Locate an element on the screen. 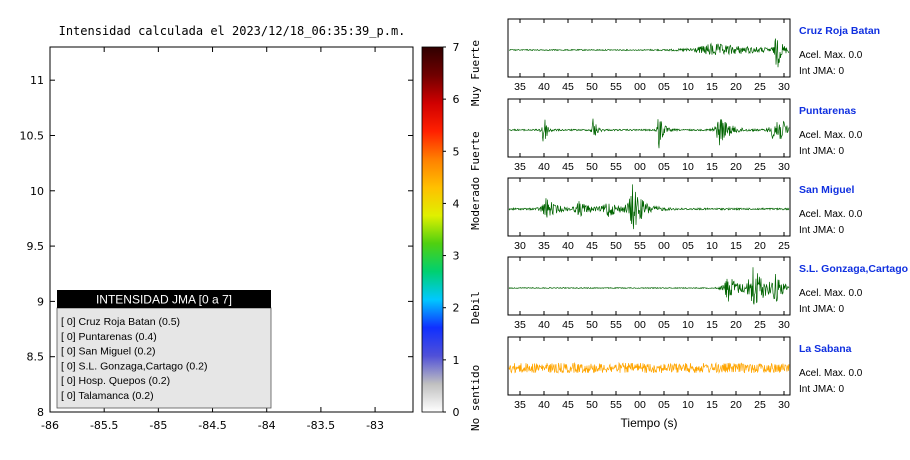 The width and height of the screenshot is (910, 460). y-tick-label: 9.5 is located at coordinates (36, 246).